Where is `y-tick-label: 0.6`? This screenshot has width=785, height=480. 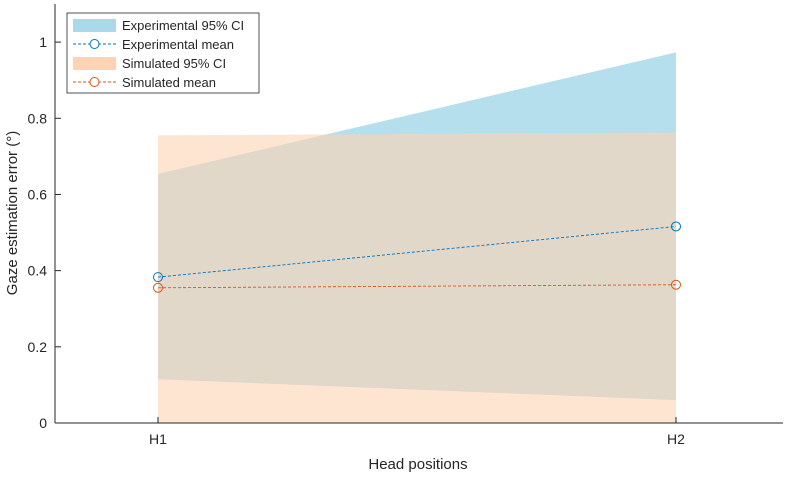
y-tick-label: 0.6 is located at coordinates (38, 194).